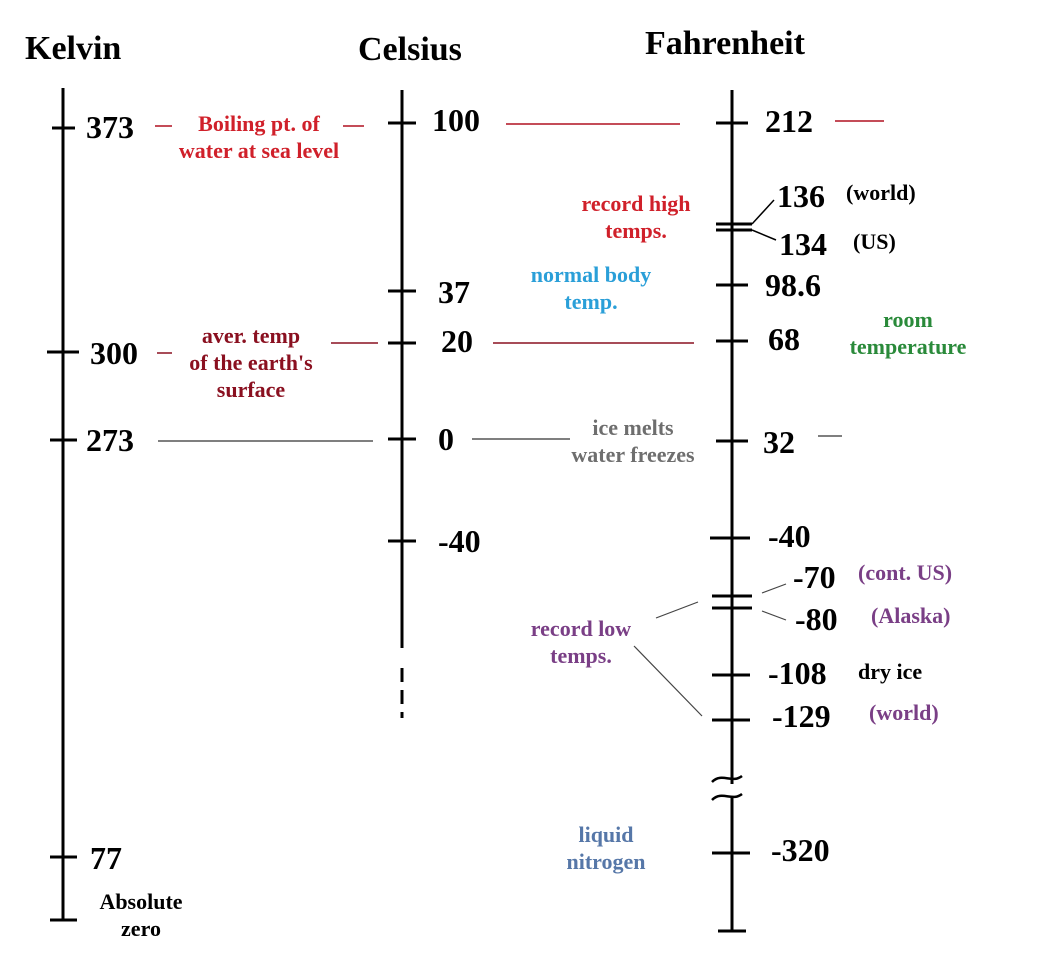 The width and height of the screenshot is (1050, 967). What do you see at coordinates (633, 441) in the screenshot?
I see `ice-melts-note: ice melts water freezes` at bounding box center [633, 441].